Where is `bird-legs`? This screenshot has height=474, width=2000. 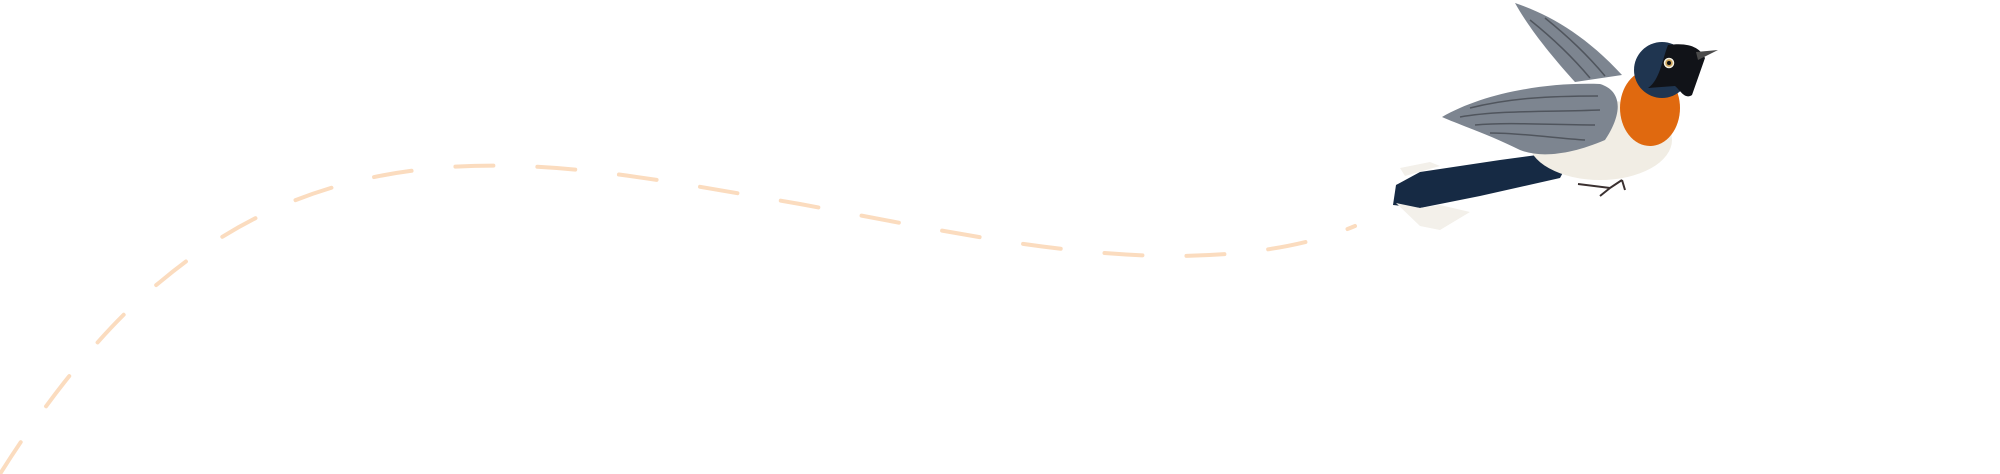 bird-legs is located at coordinates (1601, 188).